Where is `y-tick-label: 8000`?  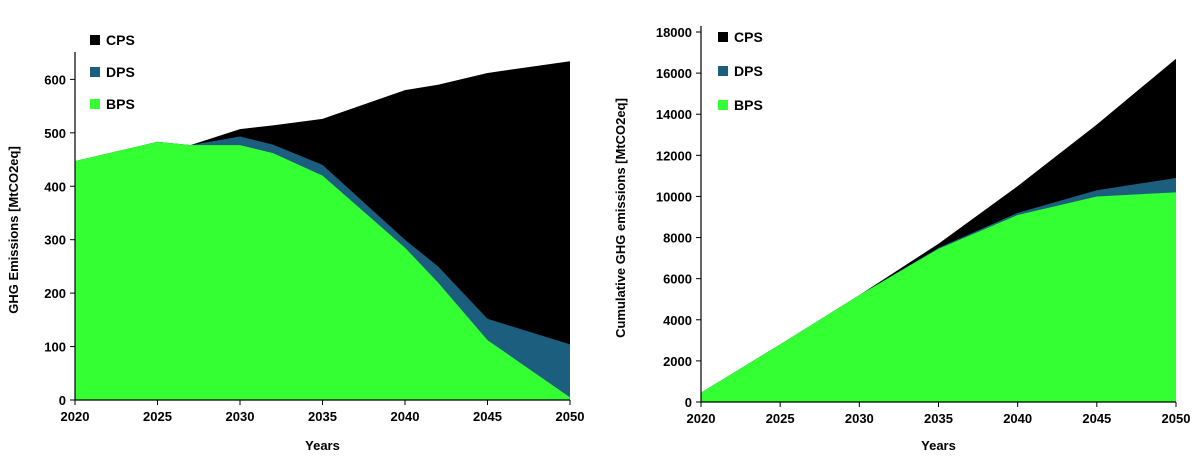
y-tick-label: 8000 is located at coordinates (677, 238).